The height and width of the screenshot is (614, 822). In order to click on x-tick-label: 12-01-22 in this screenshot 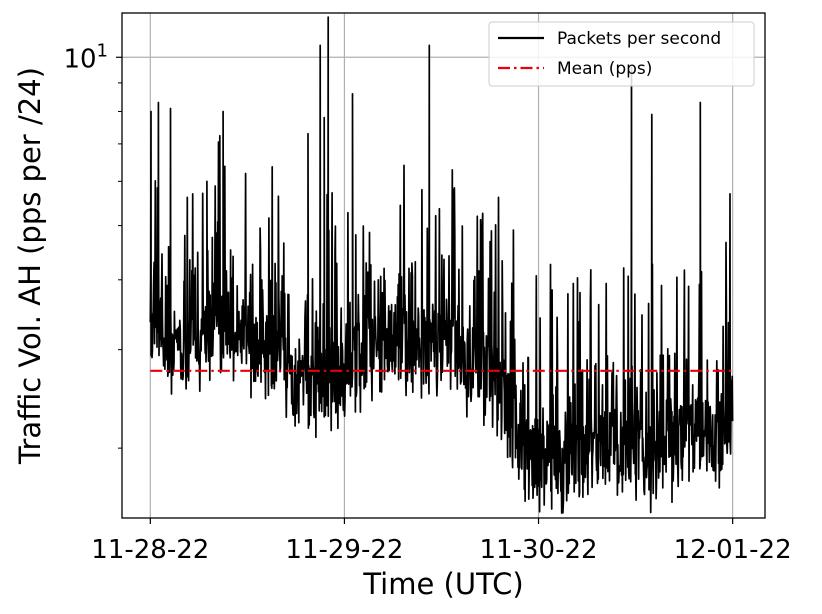, I will do `click(733, 550)`.